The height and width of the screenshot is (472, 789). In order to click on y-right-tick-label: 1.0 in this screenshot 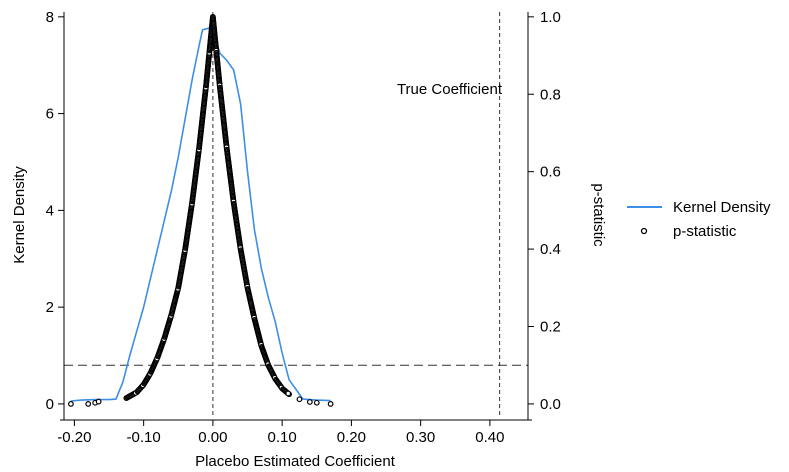, I will do `click(550, 17)`.